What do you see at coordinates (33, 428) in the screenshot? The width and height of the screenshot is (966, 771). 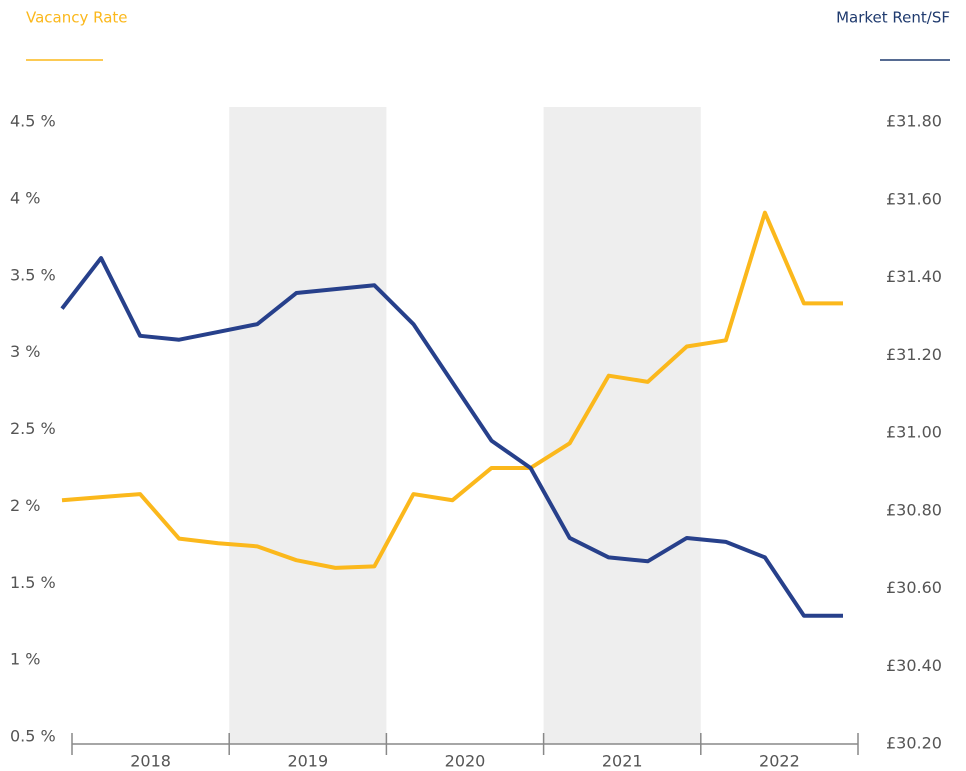 I see `y-tick-label: 2.5 %` at bounding box center [33, 428].